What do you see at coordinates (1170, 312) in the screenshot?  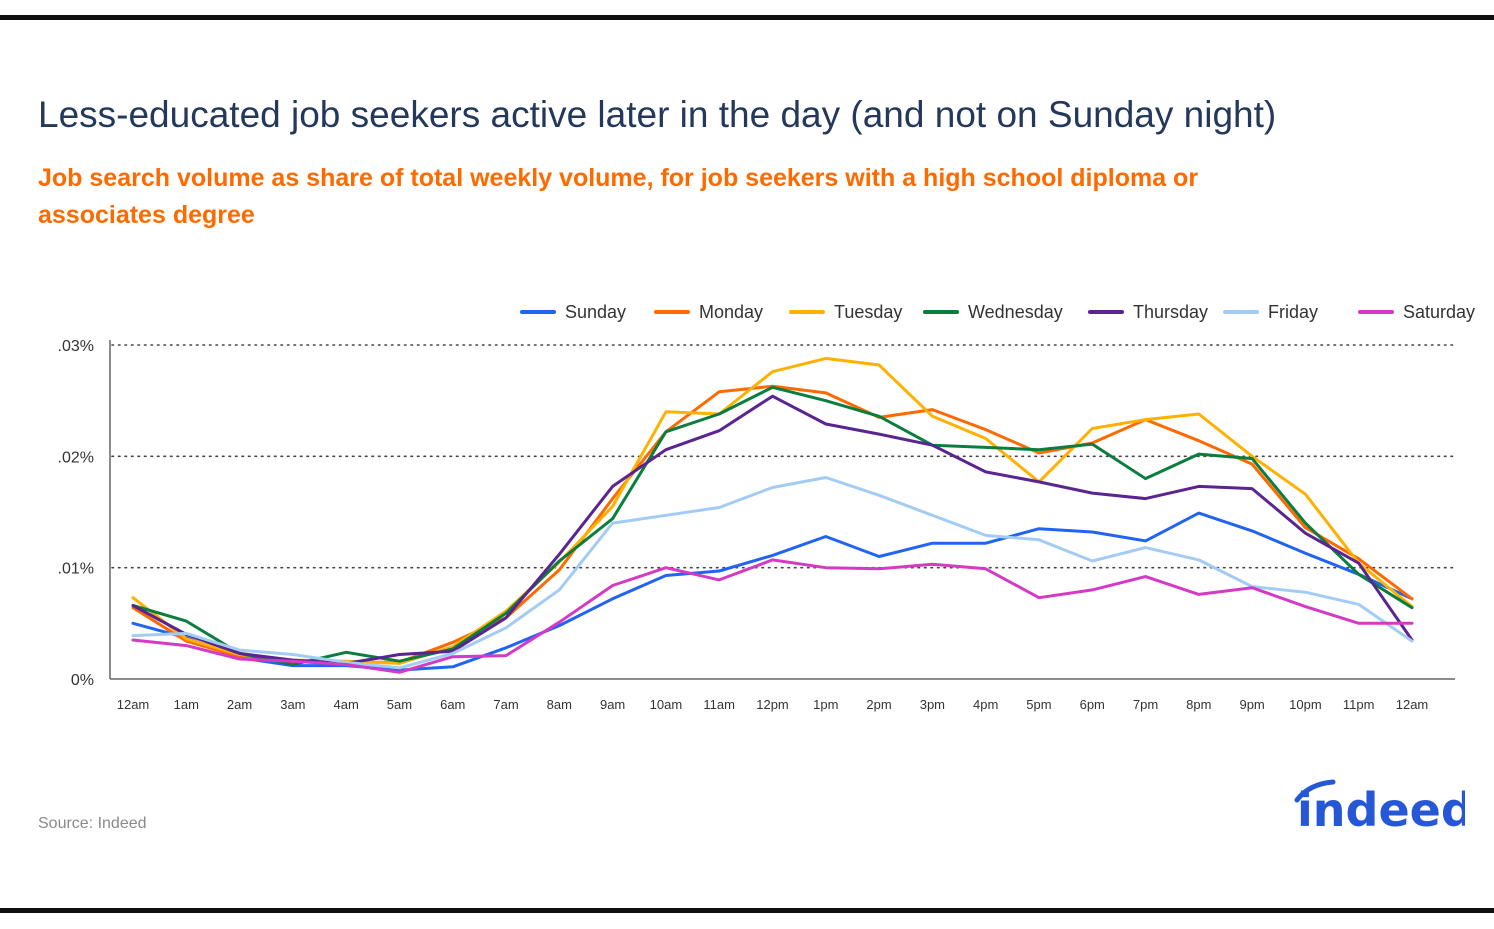 I see `legend-label-thursday: Thursday` at bounding box center [1170, 312].